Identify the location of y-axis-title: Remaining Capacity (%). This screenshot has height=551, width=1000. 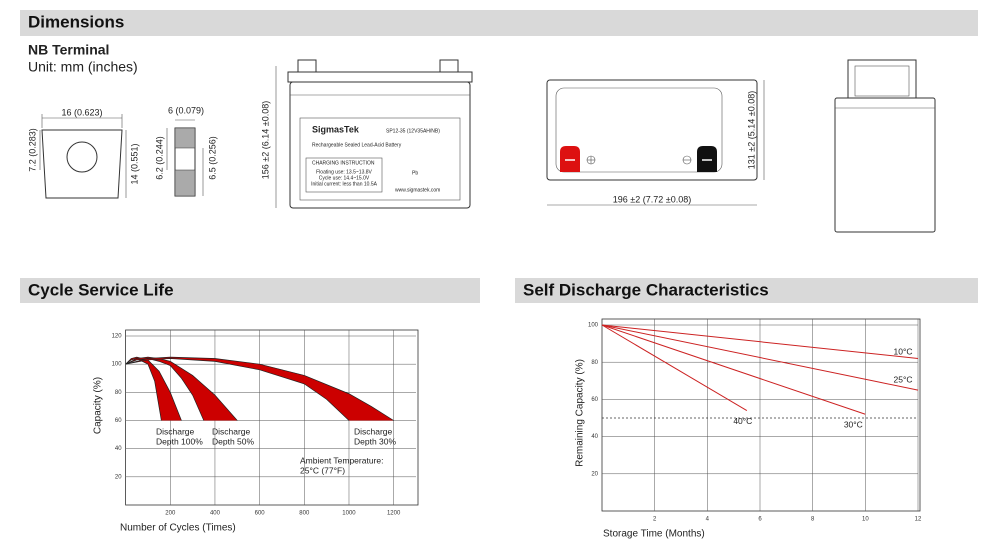
(580, 413).